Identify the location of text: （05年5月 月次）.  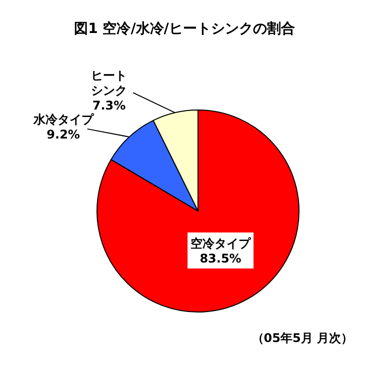
(302, 338).